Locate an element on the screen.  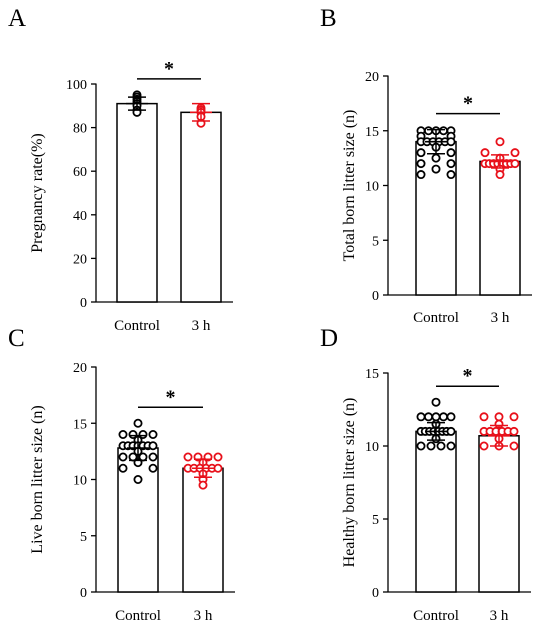
y-tick-label: 40 is located at coordinates (80, 216).